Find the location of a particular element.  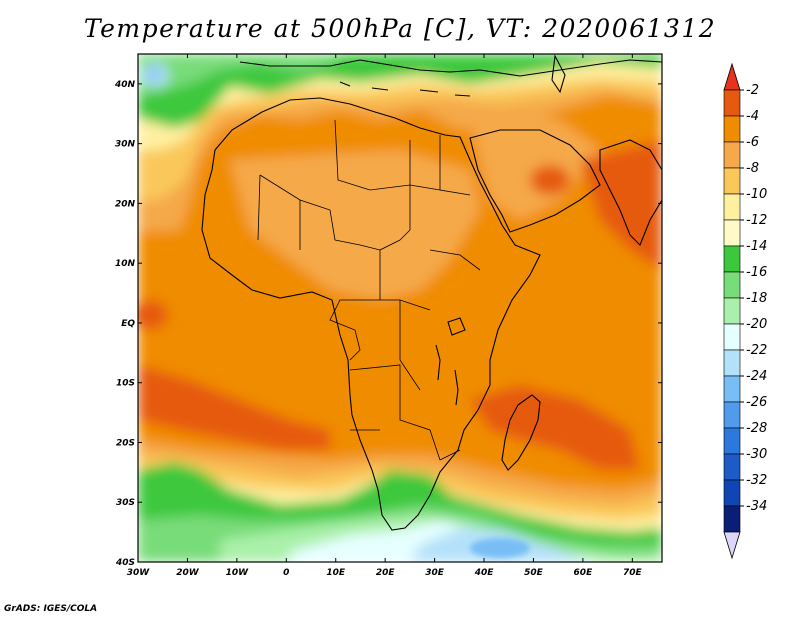

lon-tick-label: 30W is located at coordinates (139, 573).